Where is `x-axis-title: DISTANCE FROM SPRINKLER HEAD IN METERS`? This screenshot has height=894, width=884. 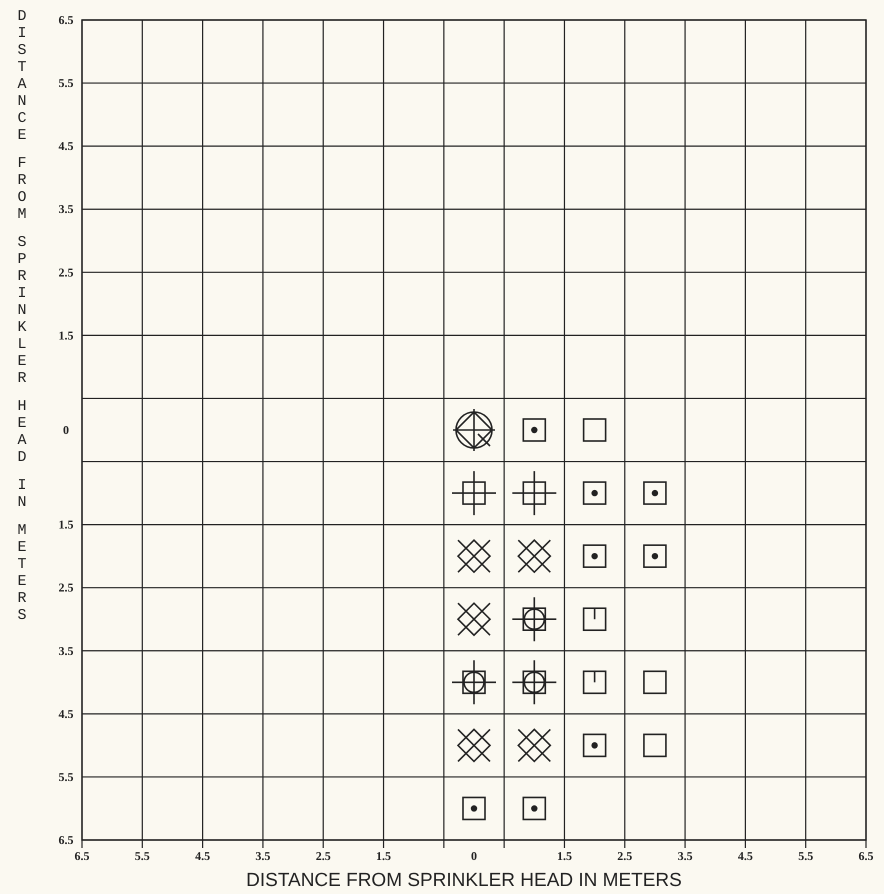 x-axis-title: DISTANCE FROM SPRINKLER HEAD IN METERS is located at coordinates (464, 880).